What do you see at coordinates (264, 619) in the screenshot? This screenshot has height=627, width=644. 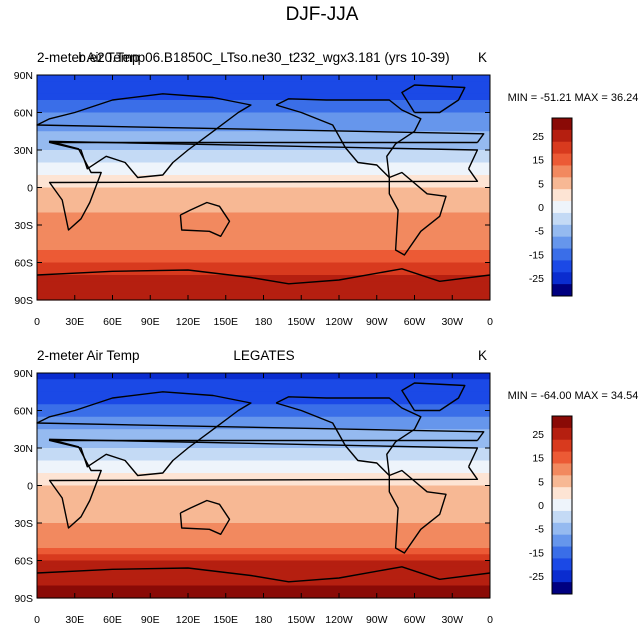 I see `x-tick-label: 180` at bounding box center [264, 619].